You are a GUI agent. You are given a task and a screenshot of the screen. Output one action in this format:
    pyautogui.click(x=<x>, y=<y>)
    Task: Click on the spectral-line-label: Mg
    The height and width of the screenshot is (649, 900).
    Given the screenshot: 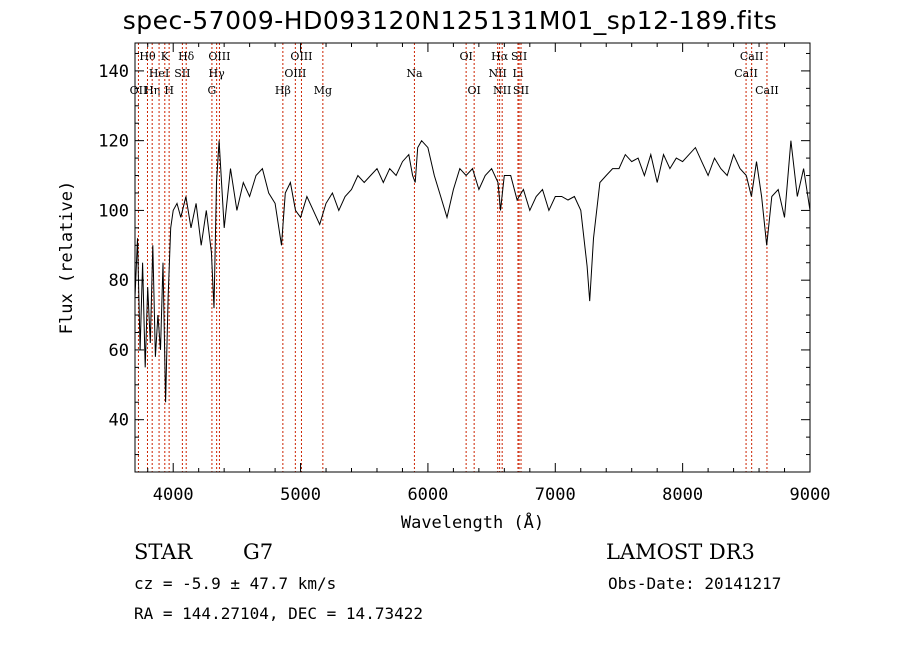 What is the action you would take?
    pyautogui.click(x=323, y=90)
    